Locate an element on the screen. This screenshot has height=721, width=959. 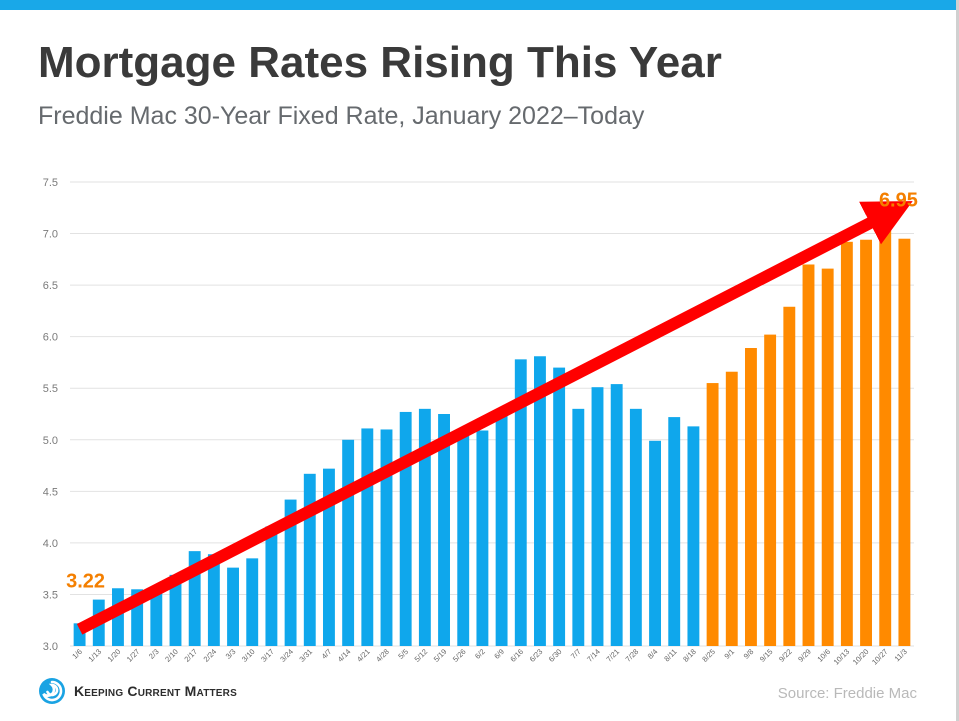
x-tick-label: 3/17 is located at coordinates (267, 655).